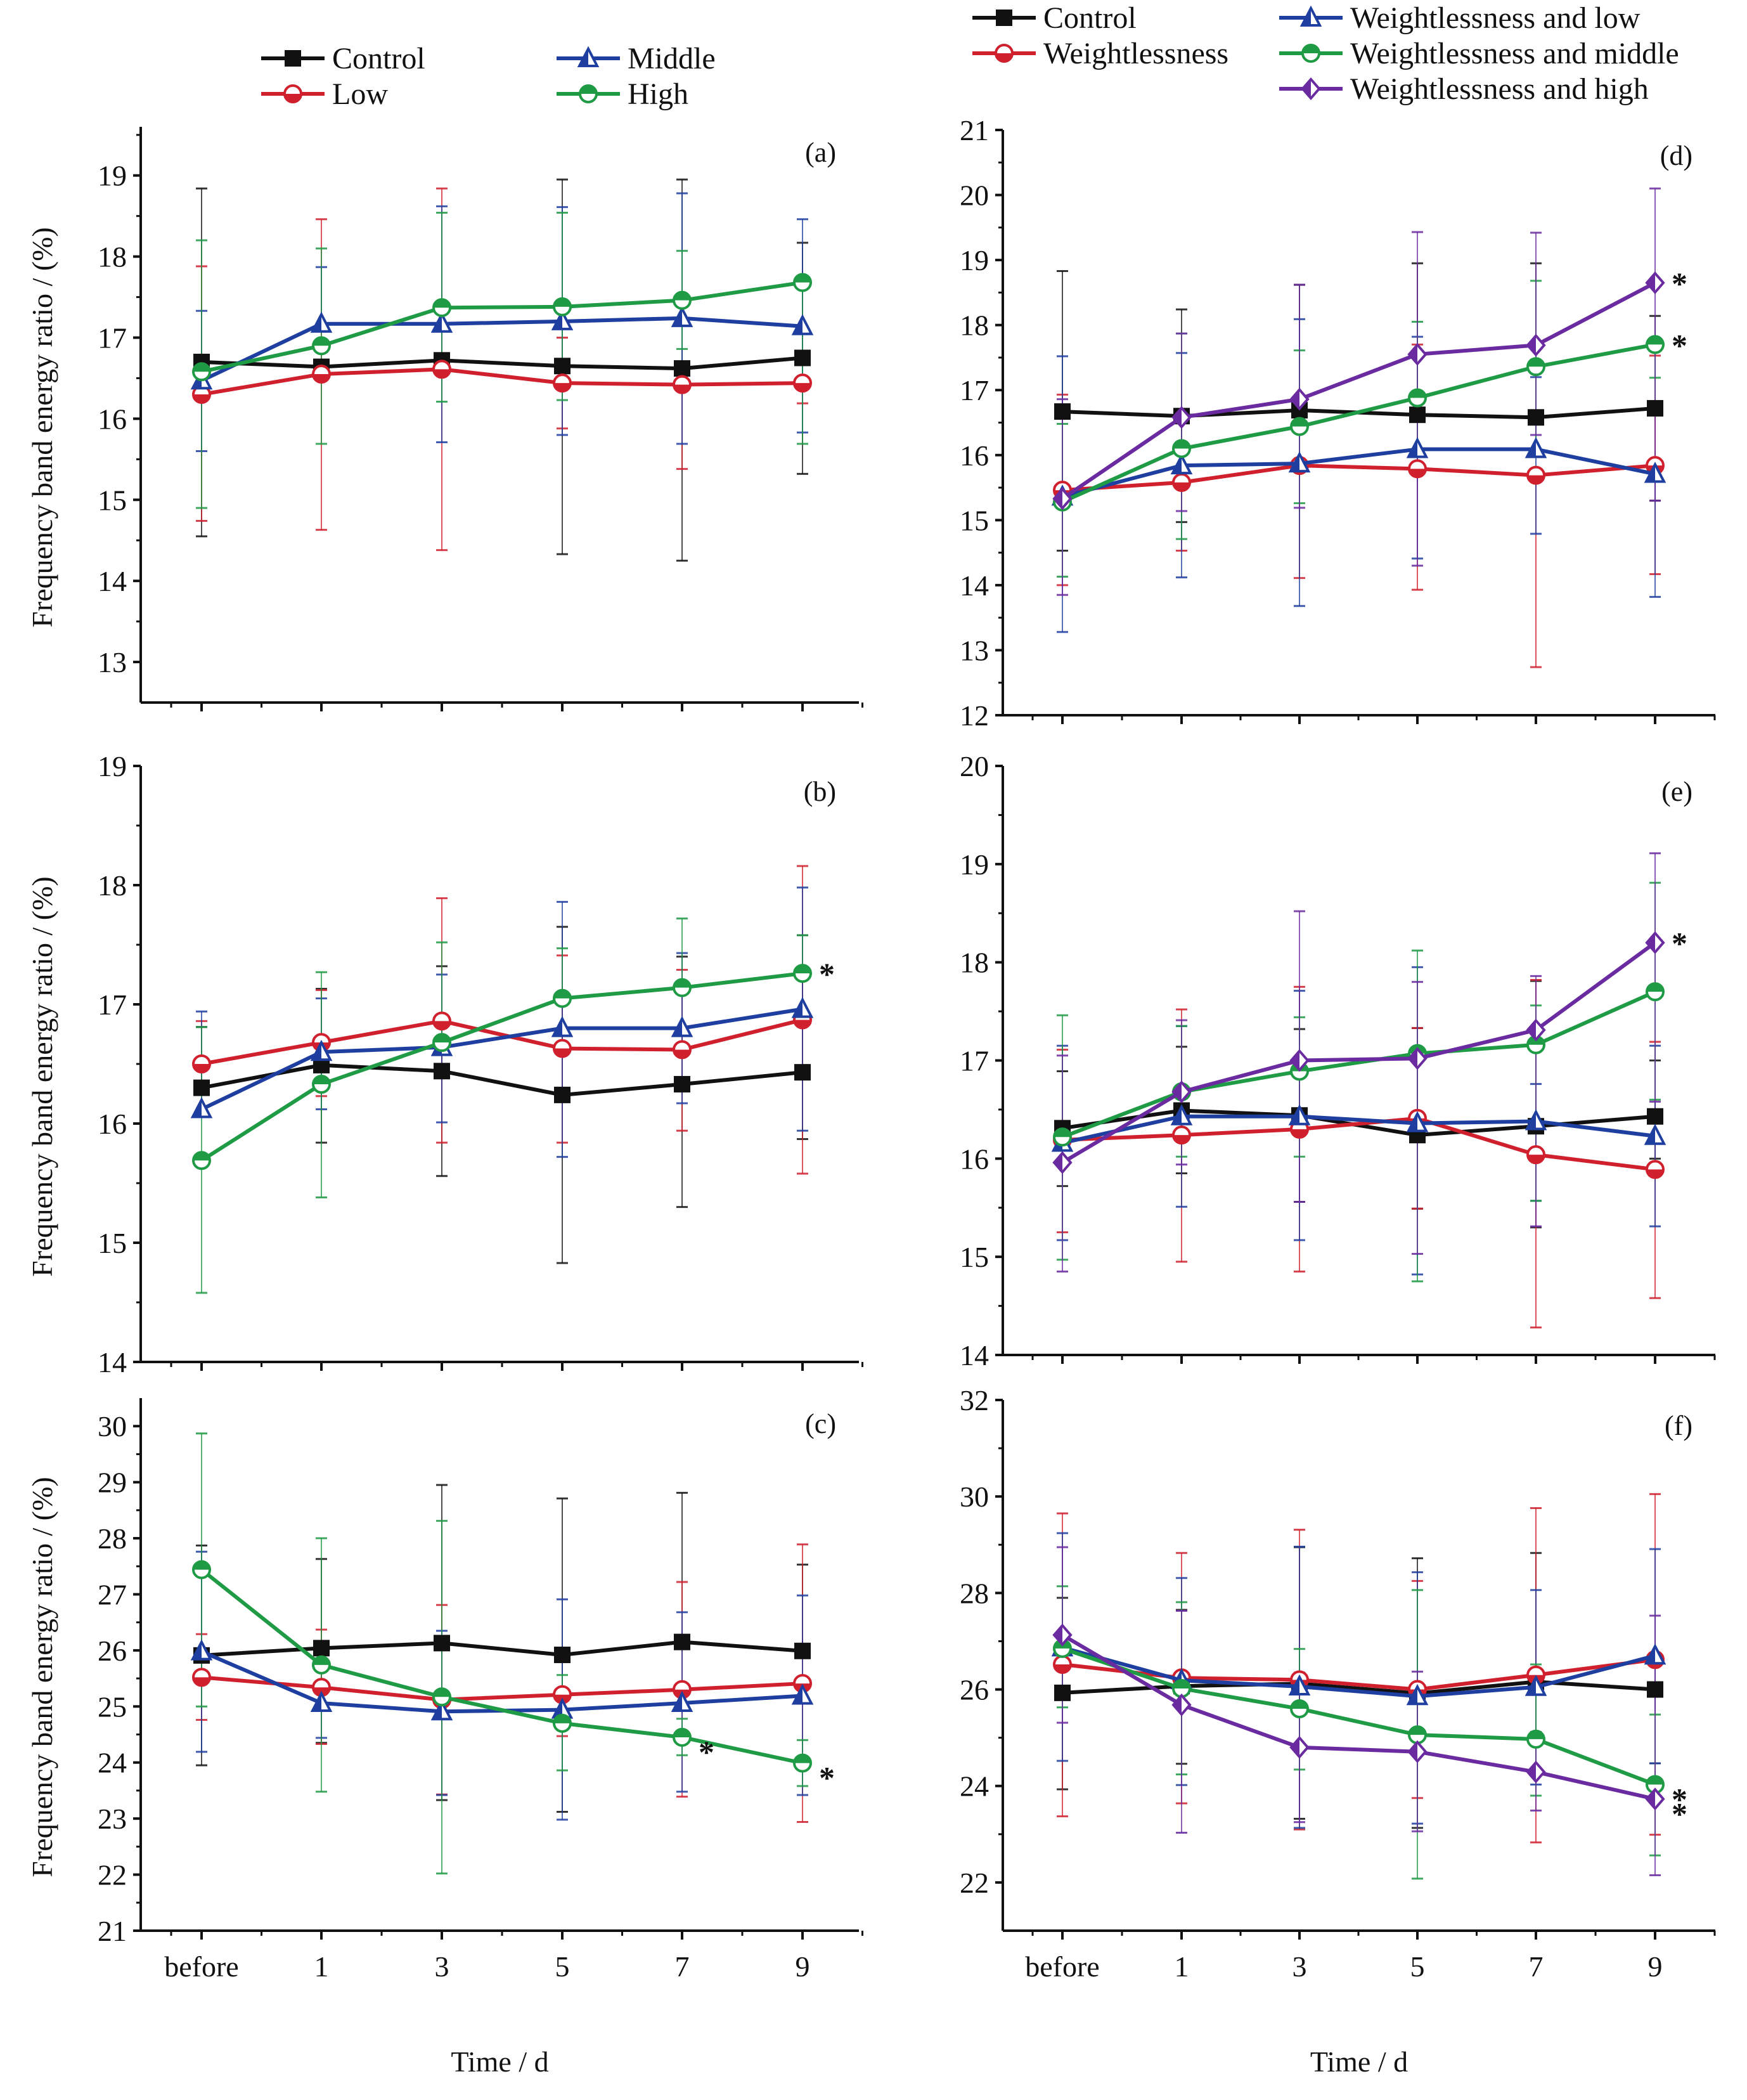  Describe the element at coordinates (974, 1883) in the screenshot. I see `y-tick-label: 22` at that location.